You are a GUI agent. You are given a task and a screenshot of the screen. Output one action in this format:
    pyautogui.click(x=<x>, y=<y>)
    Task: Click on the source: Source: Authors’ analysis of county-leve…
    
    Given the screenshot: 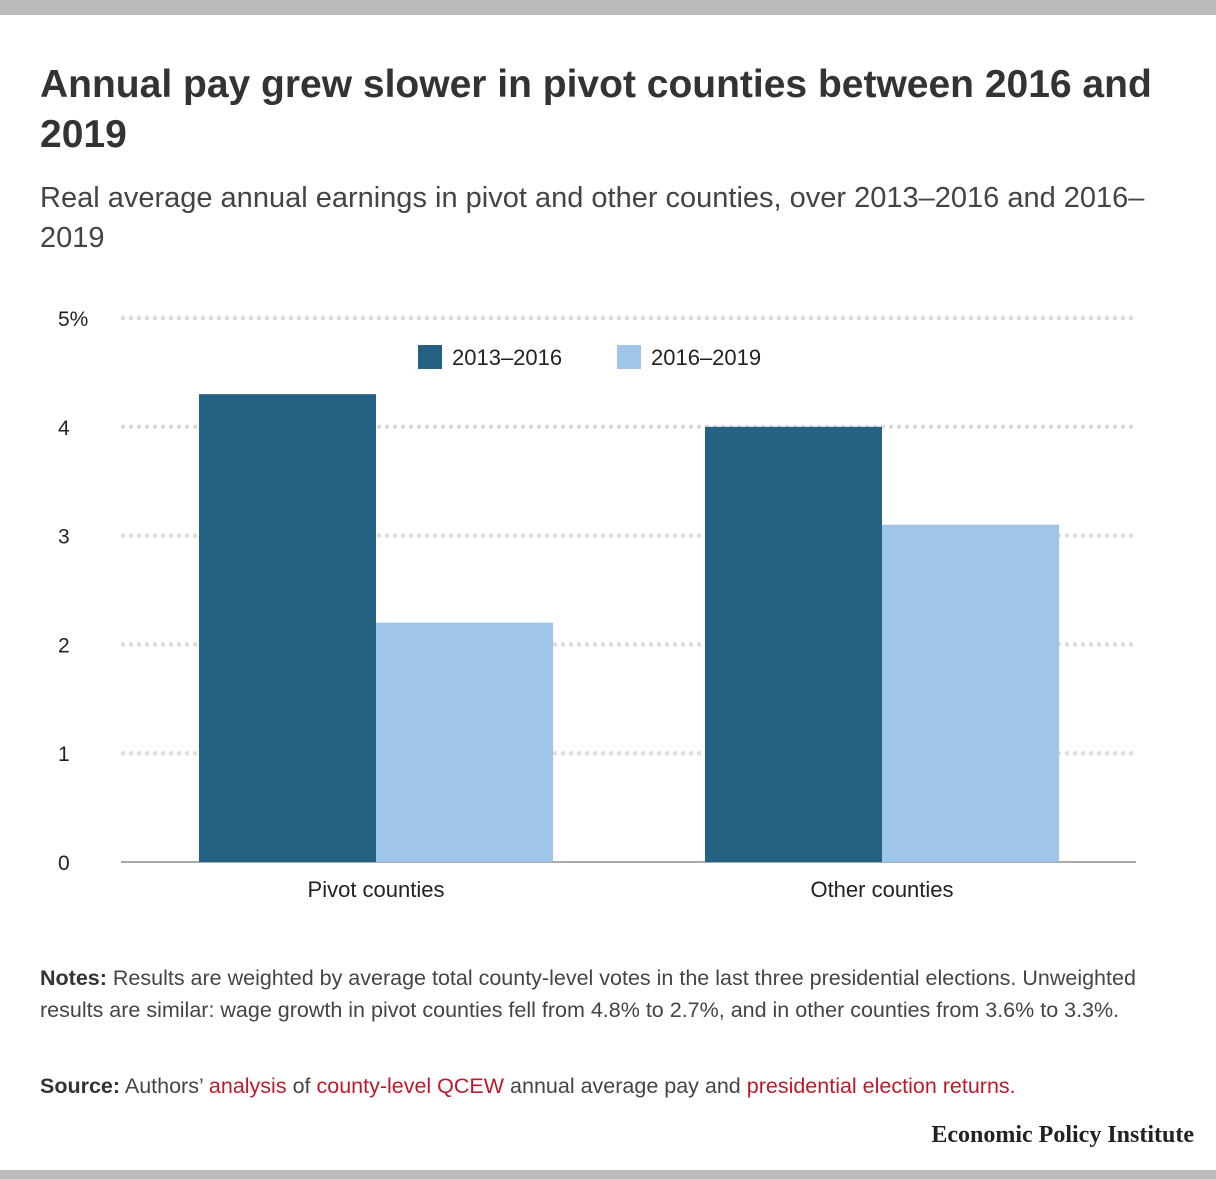 What is the action you would take?
    pyautogui.click(x=615, y=1086)
    